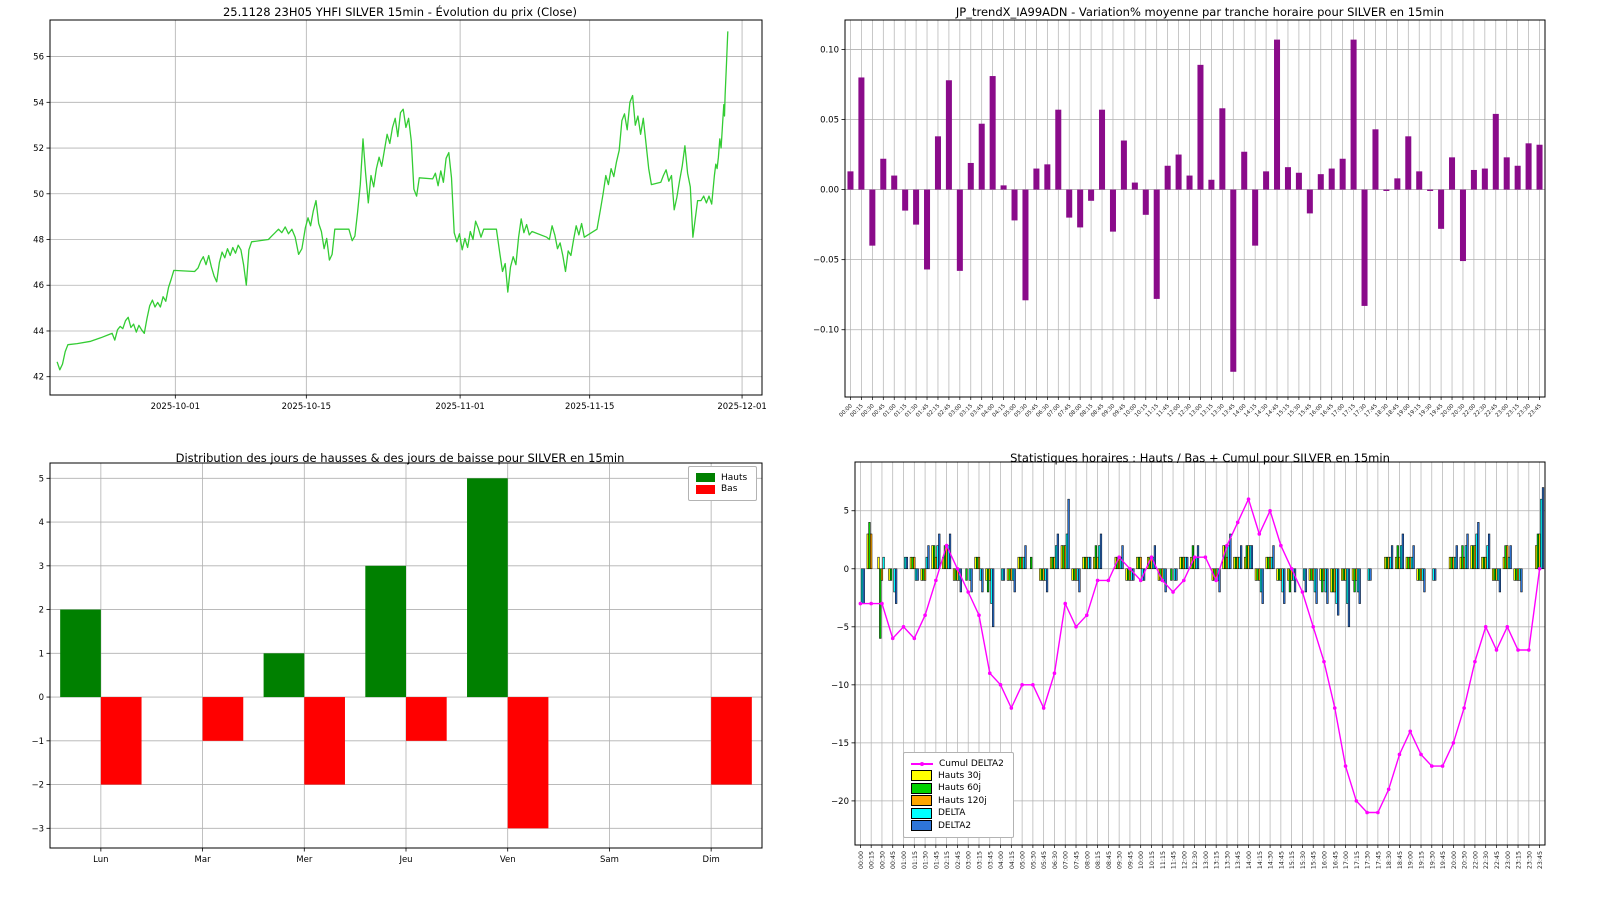 The image size is (1600, 900). Describe the element at coordinates (741, 407) in the screenshot. I see `svg-text: 2025-12-01` at that location.